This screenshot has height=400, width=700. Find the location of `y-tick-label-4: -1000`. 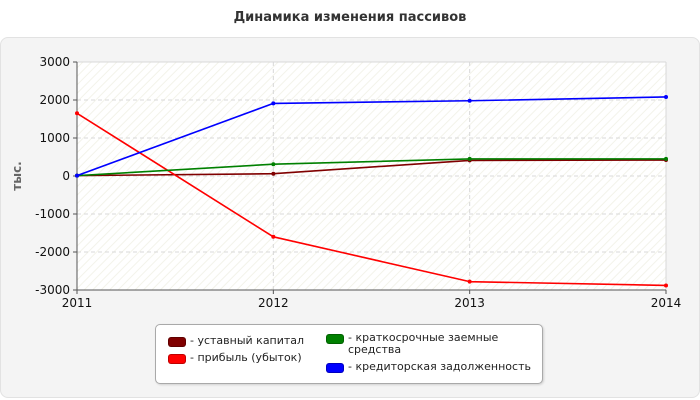

y-tick-label-4: -1000 is located at coordinates (52, 214).